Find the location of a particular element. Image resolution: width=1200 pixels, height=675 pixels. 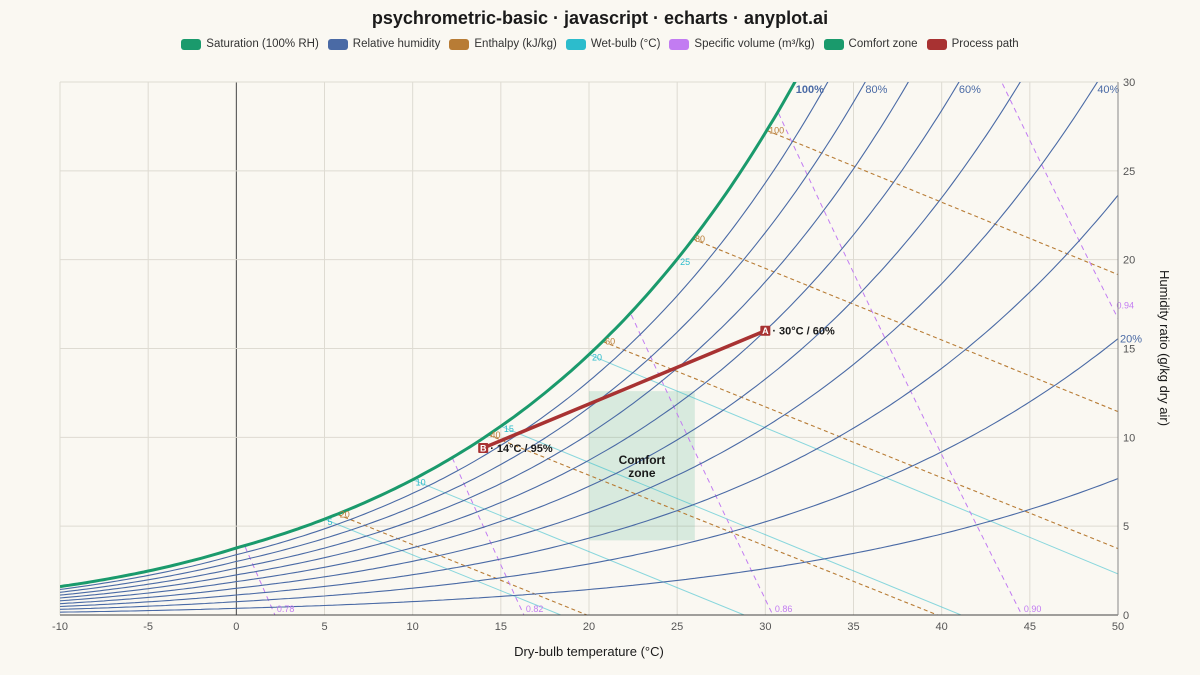

rh-label: 80% is located at coordinates (876, 90).